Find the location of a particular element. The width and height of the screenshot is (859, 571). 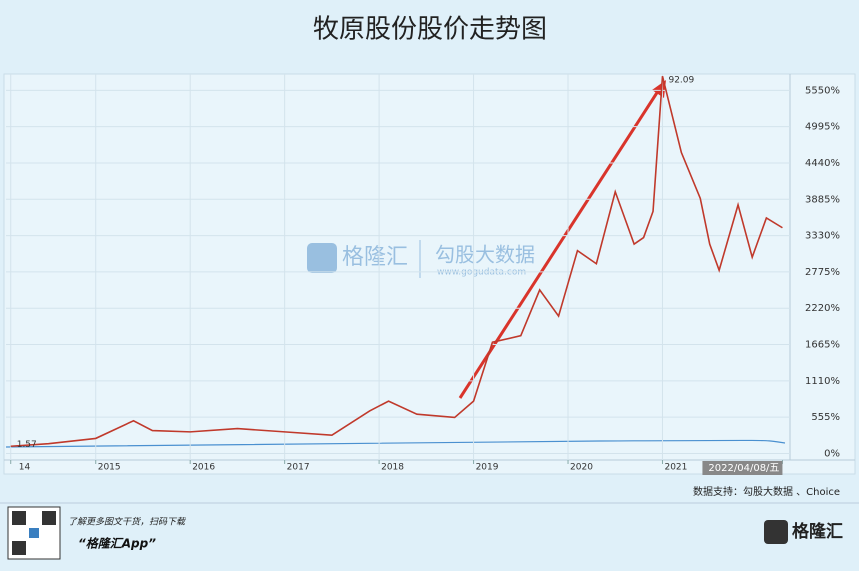

y-tick-label: 4995% is located at coordinates (822, 127).